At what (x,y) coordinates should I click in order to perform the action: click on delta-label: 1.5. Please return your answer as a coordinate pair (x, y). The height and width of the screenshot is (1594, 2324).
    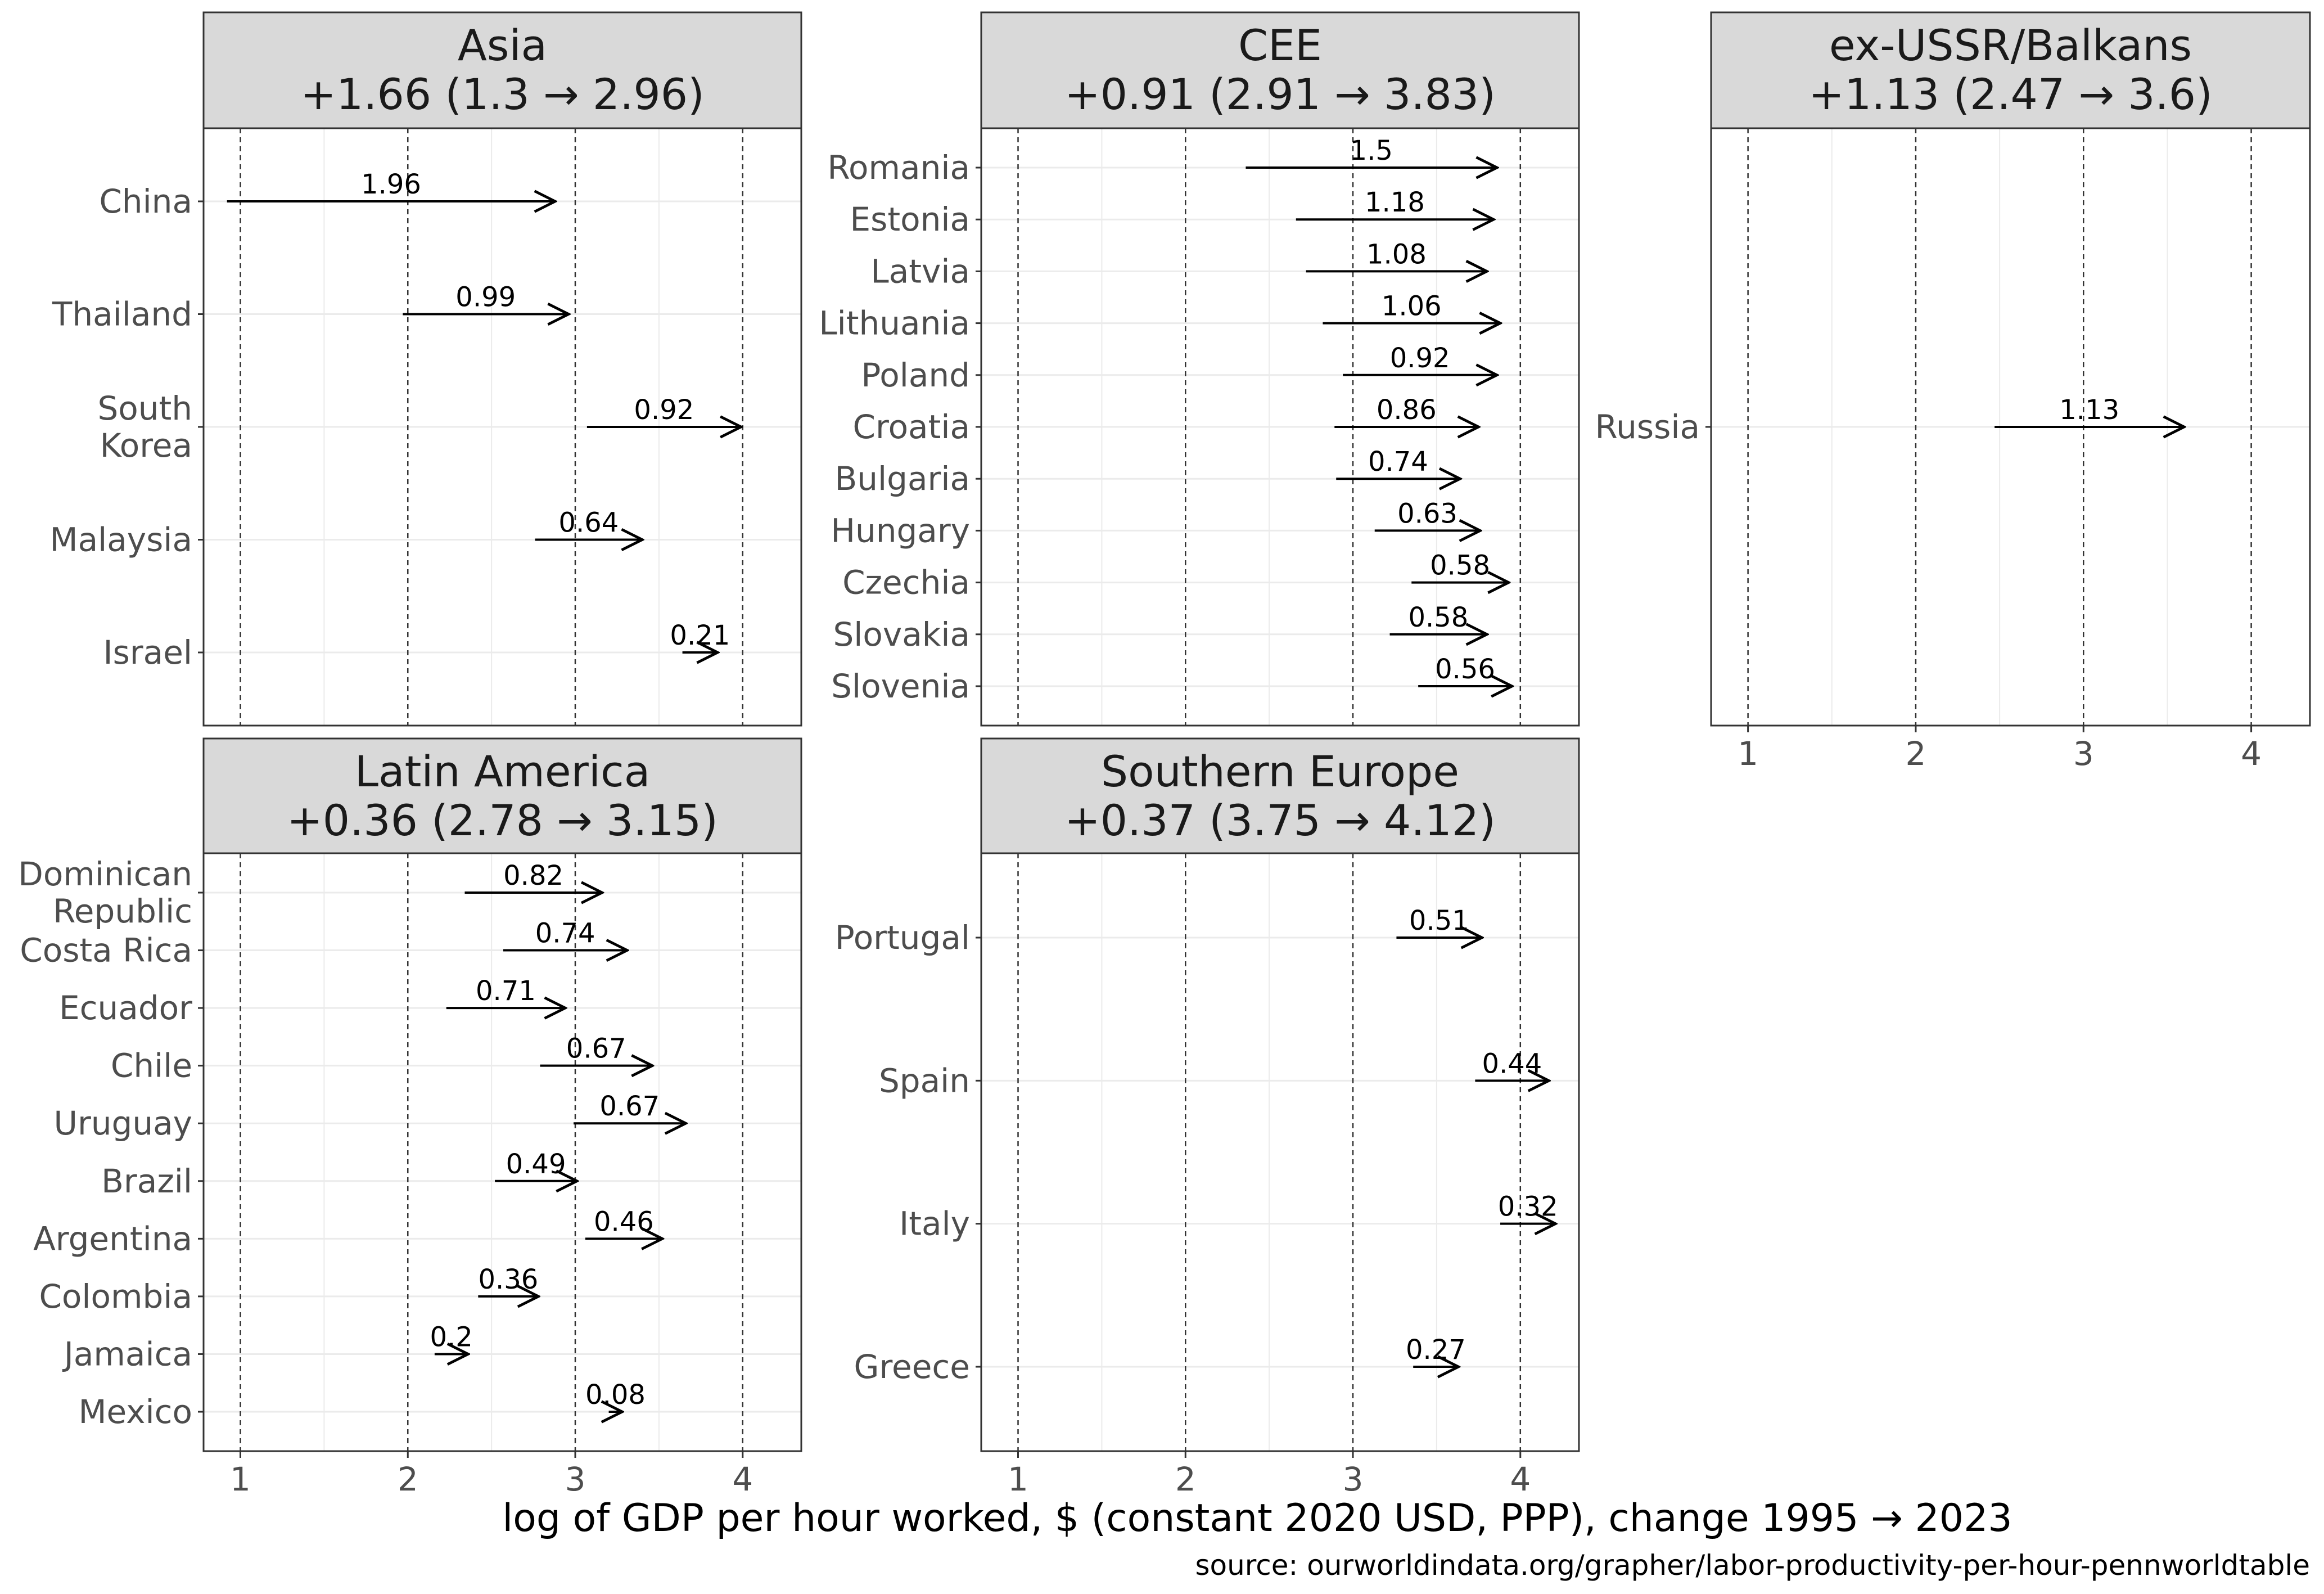
    Looking at the image, I should click on (1371, 150).